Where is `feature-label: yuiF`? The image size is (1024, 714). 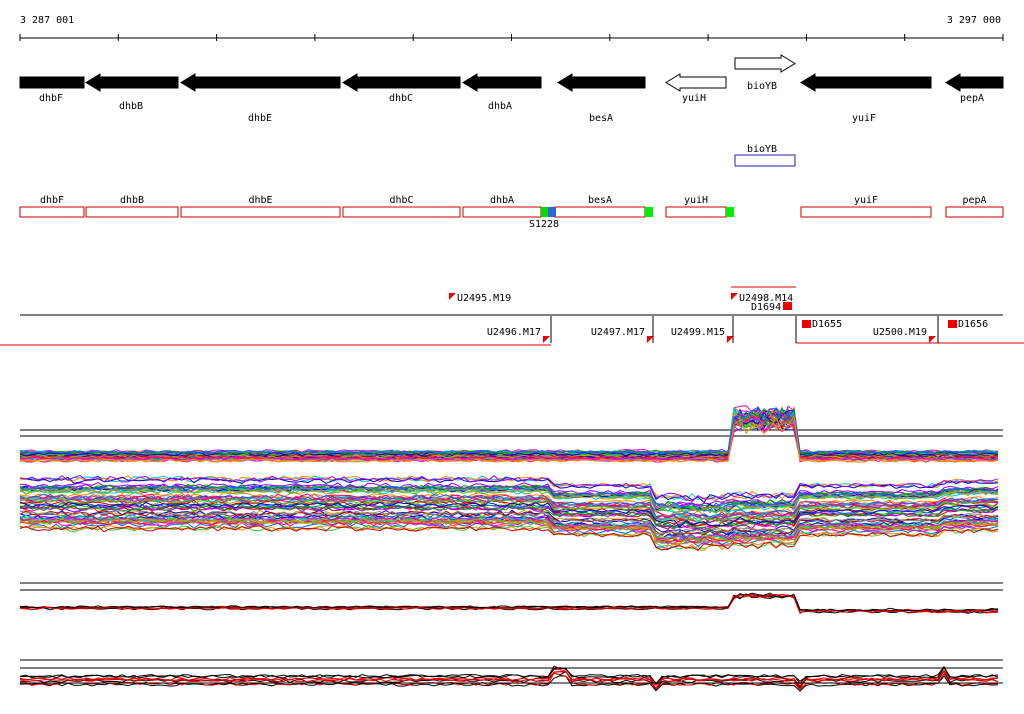 feature-label: yuiF is located at coordinates (866, 200).